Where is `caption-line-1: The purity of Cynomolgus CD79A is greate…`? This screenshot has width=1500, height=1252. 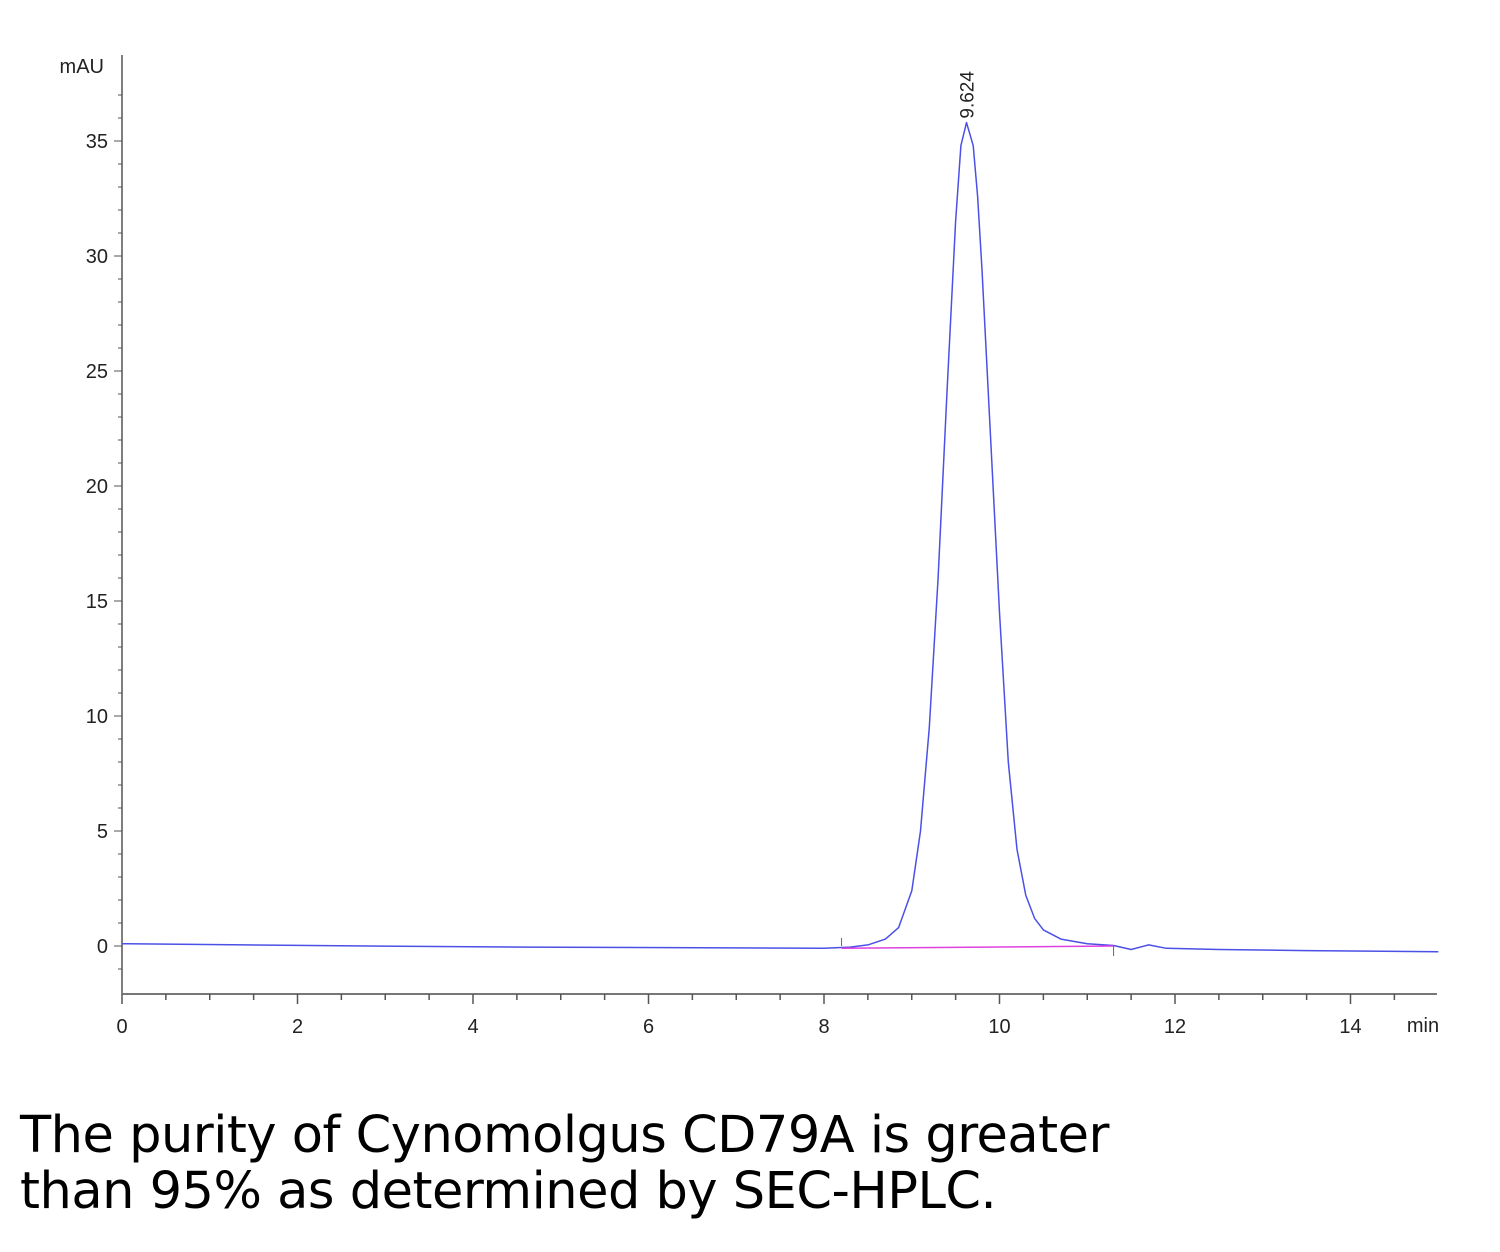
caption-line-1: The purity of Cynomolgus CD79A is greate… is located at coordinates (565, 1135).